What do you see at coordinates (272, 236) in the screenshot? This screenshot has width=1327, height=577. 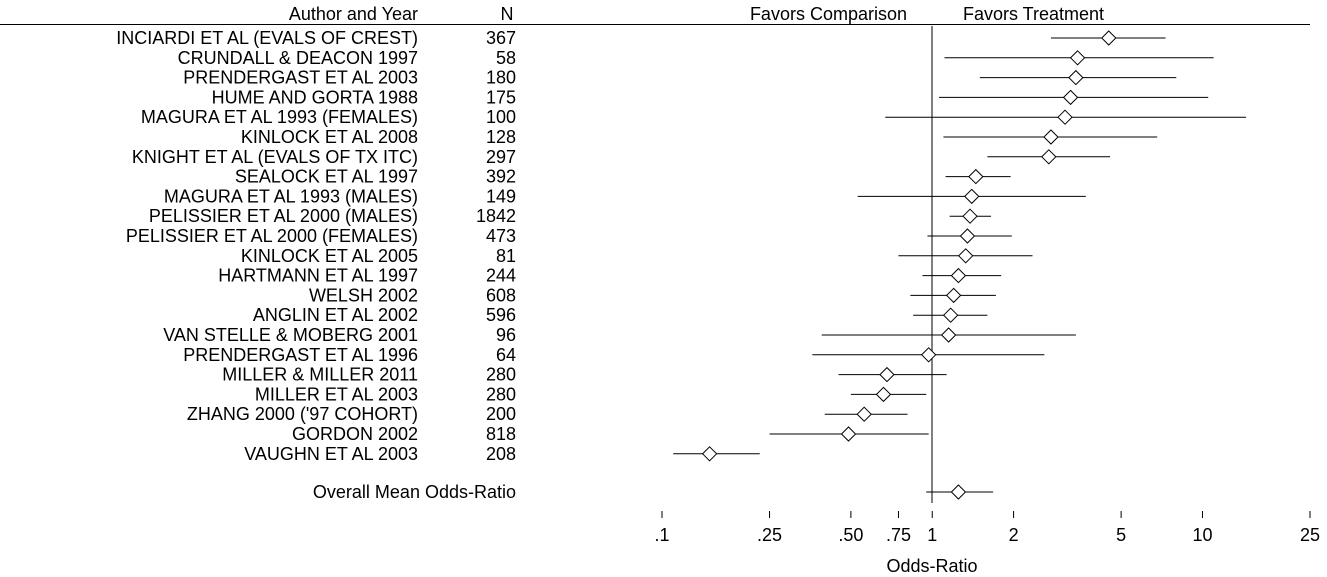 I see `study-author-label: PELISSIER ET AL 2000 (FEMALES)` at bounding box center [272, 236].